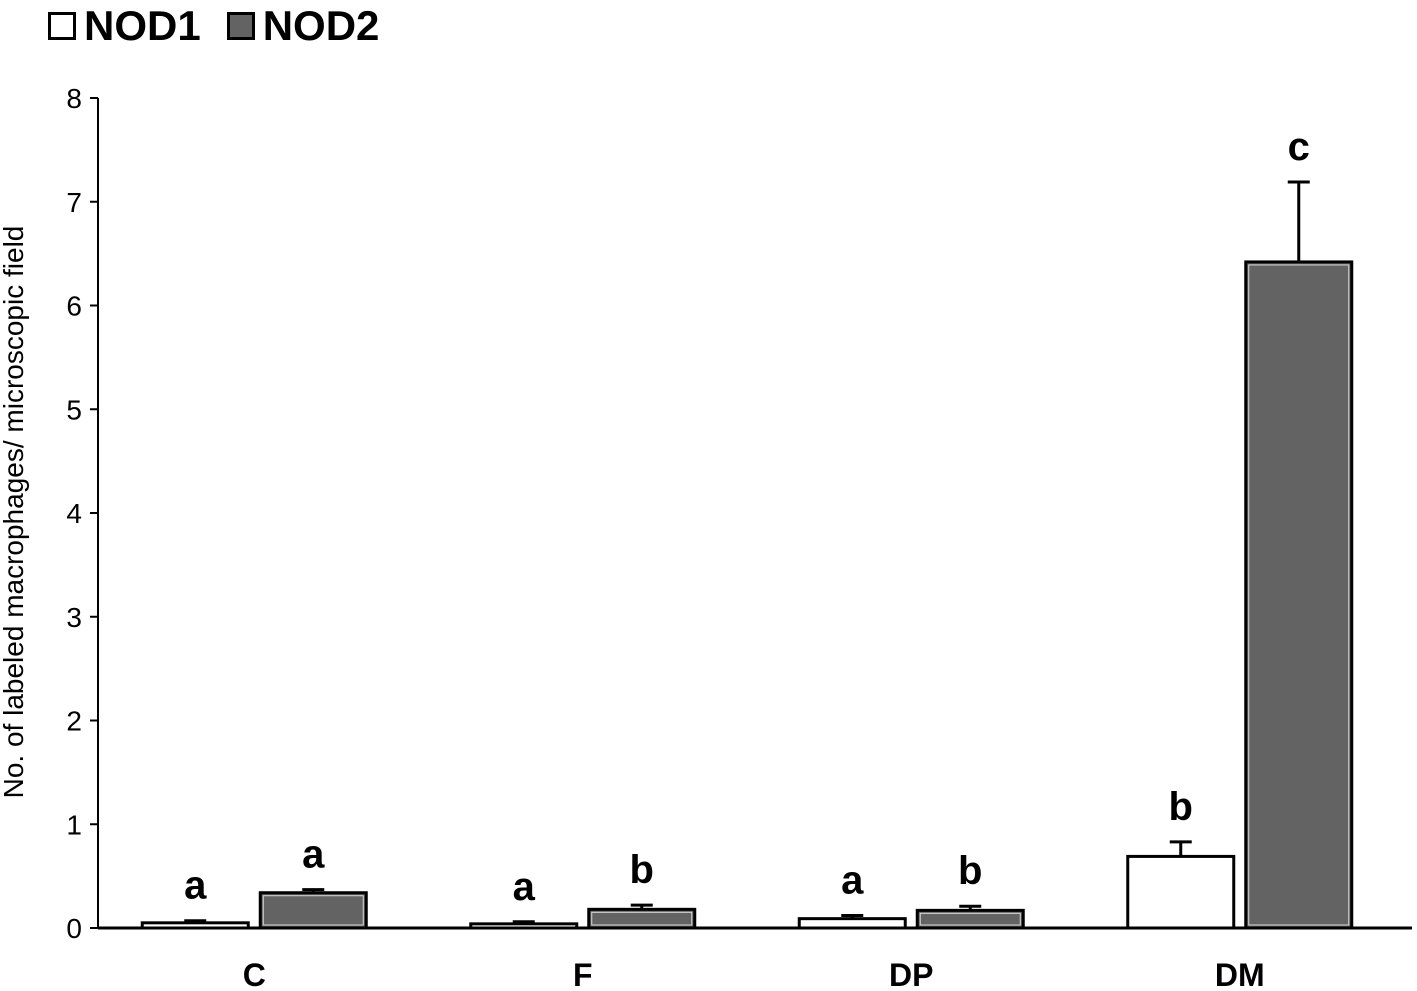 This screenshot has height=991, width=1417. I want to click on y-tick-label: 7, so click(74, 202).